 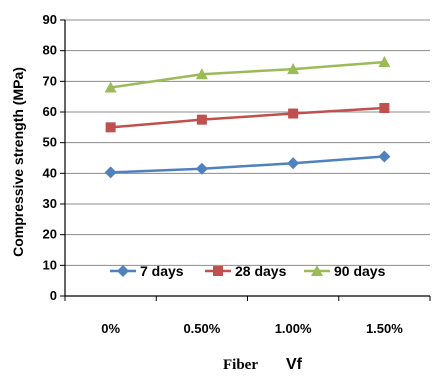 I want to click on y-tick-label: 0, so click(x=53, y=295).